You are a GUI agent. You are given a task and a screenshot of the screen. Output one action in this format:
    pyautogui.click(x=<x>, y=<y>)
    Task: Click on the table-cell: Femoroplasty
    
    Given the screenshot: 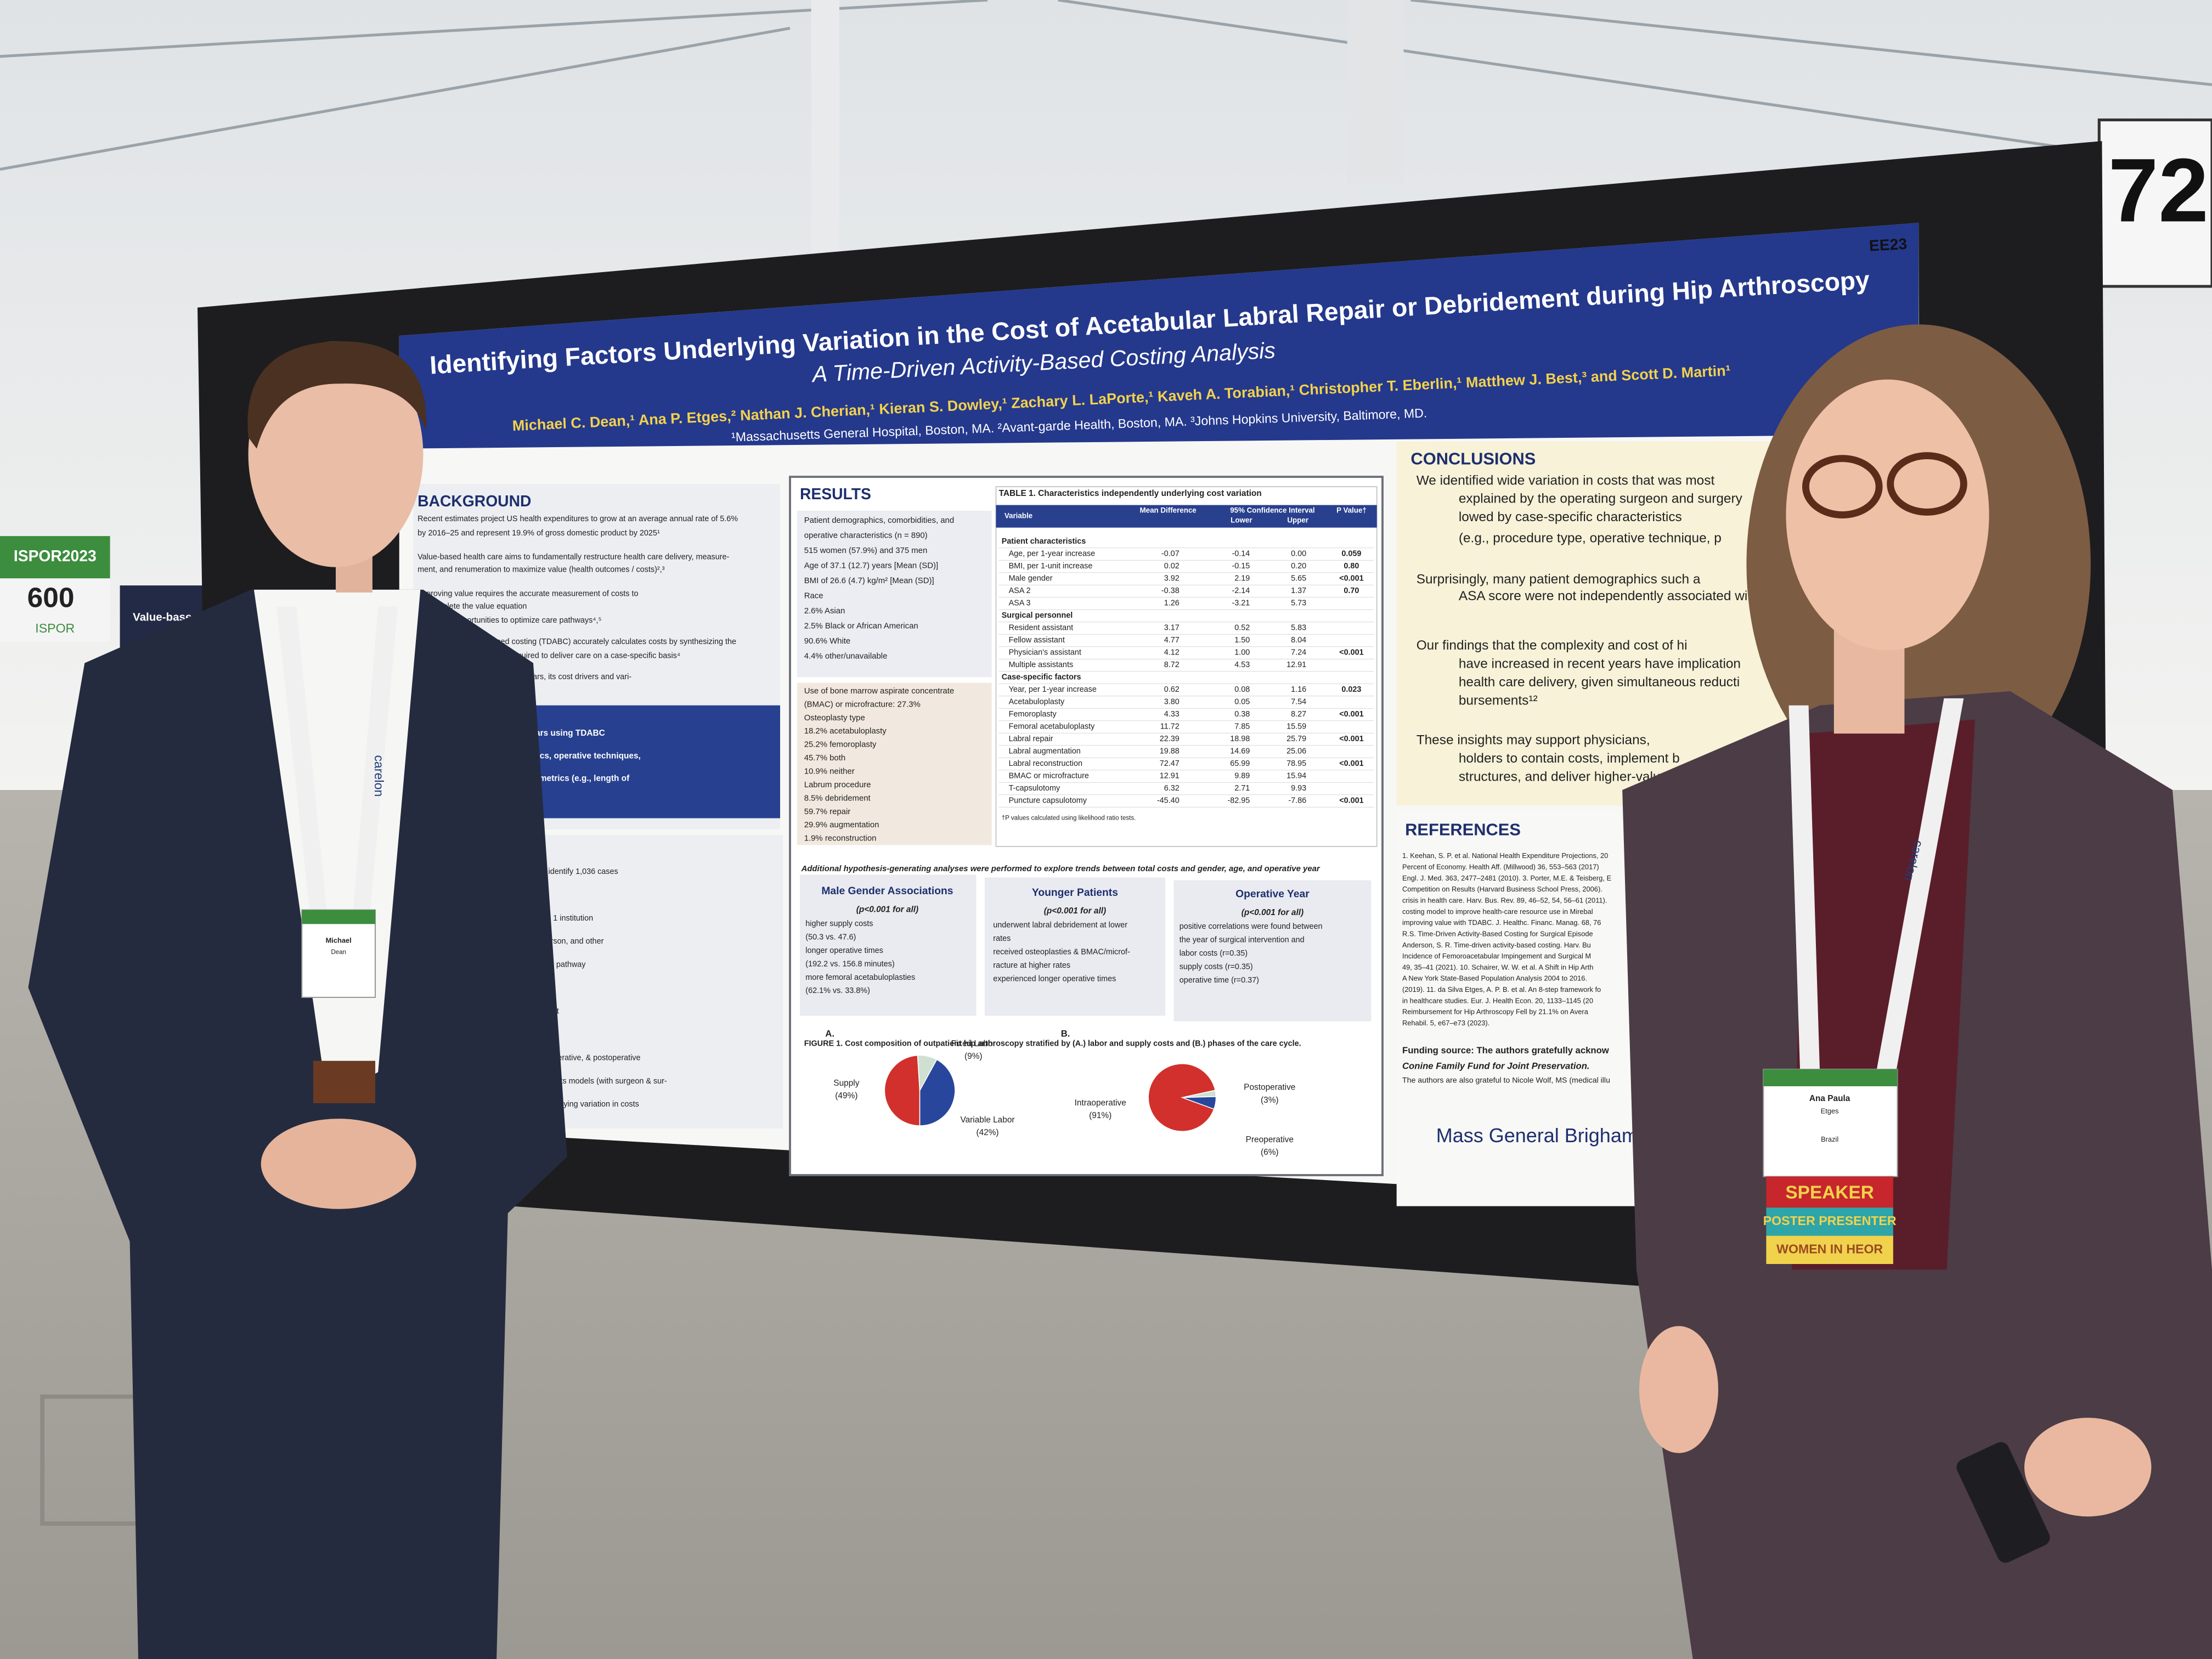 What is the action you would take?
    pyautogui.click(x=1033, y=715)
    